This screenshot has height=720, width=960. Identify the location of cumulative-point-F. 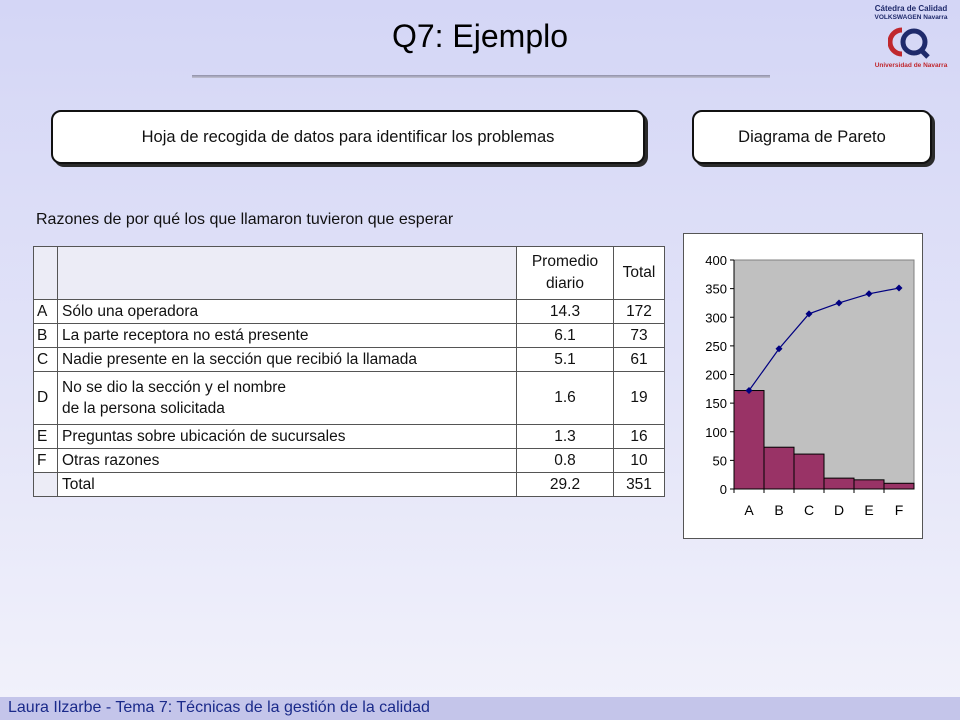
(899, 288).